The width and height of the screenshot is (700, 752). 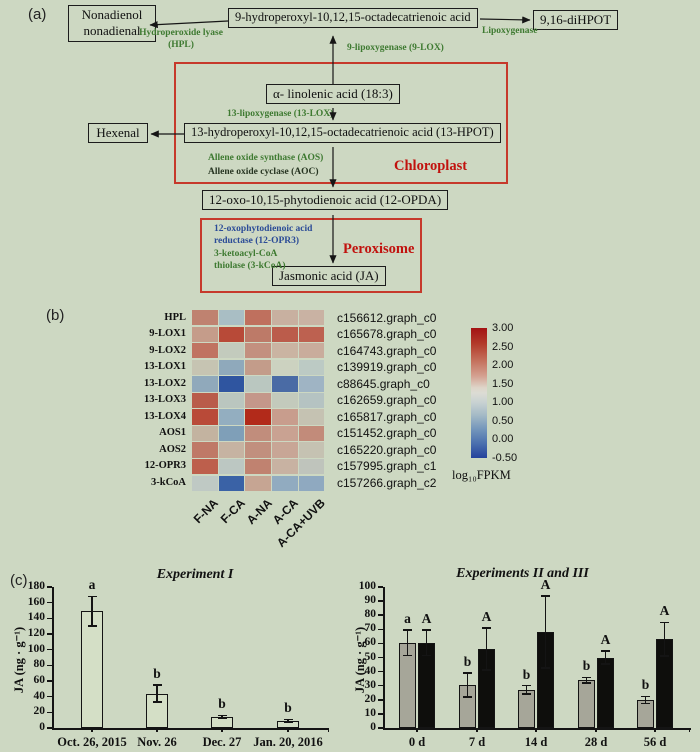 I want to click on compartment-label-peroxisome: Peroxisome, so click(x=379, y=249).